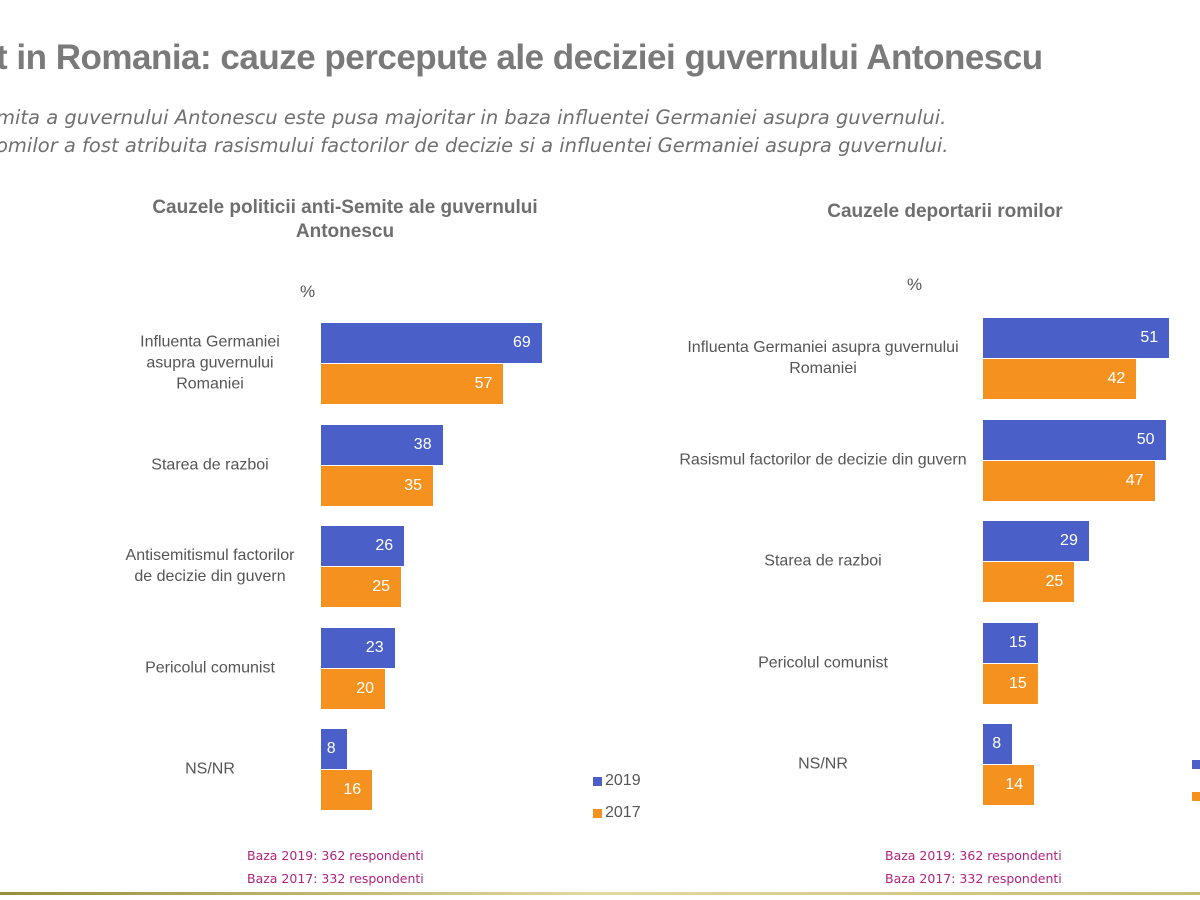 The width and height of the screenshot is (1200, 900). I want to click on data-label: 16, so click(352, 789).